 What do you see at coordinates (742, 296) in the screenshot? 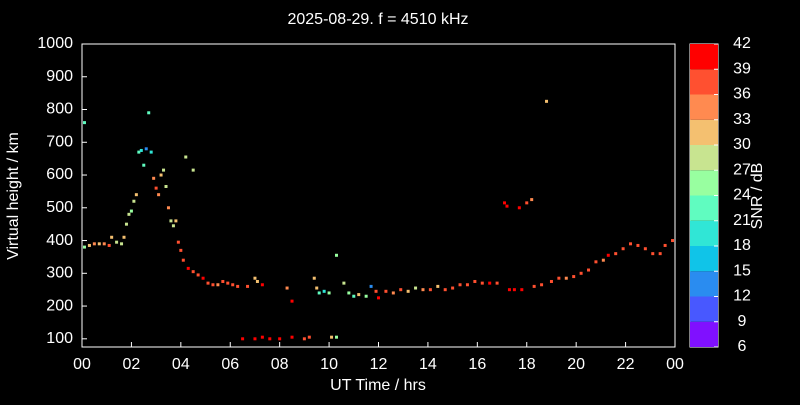
I see `colorbar-tick-label: 12` at bounding box center [742, 296].